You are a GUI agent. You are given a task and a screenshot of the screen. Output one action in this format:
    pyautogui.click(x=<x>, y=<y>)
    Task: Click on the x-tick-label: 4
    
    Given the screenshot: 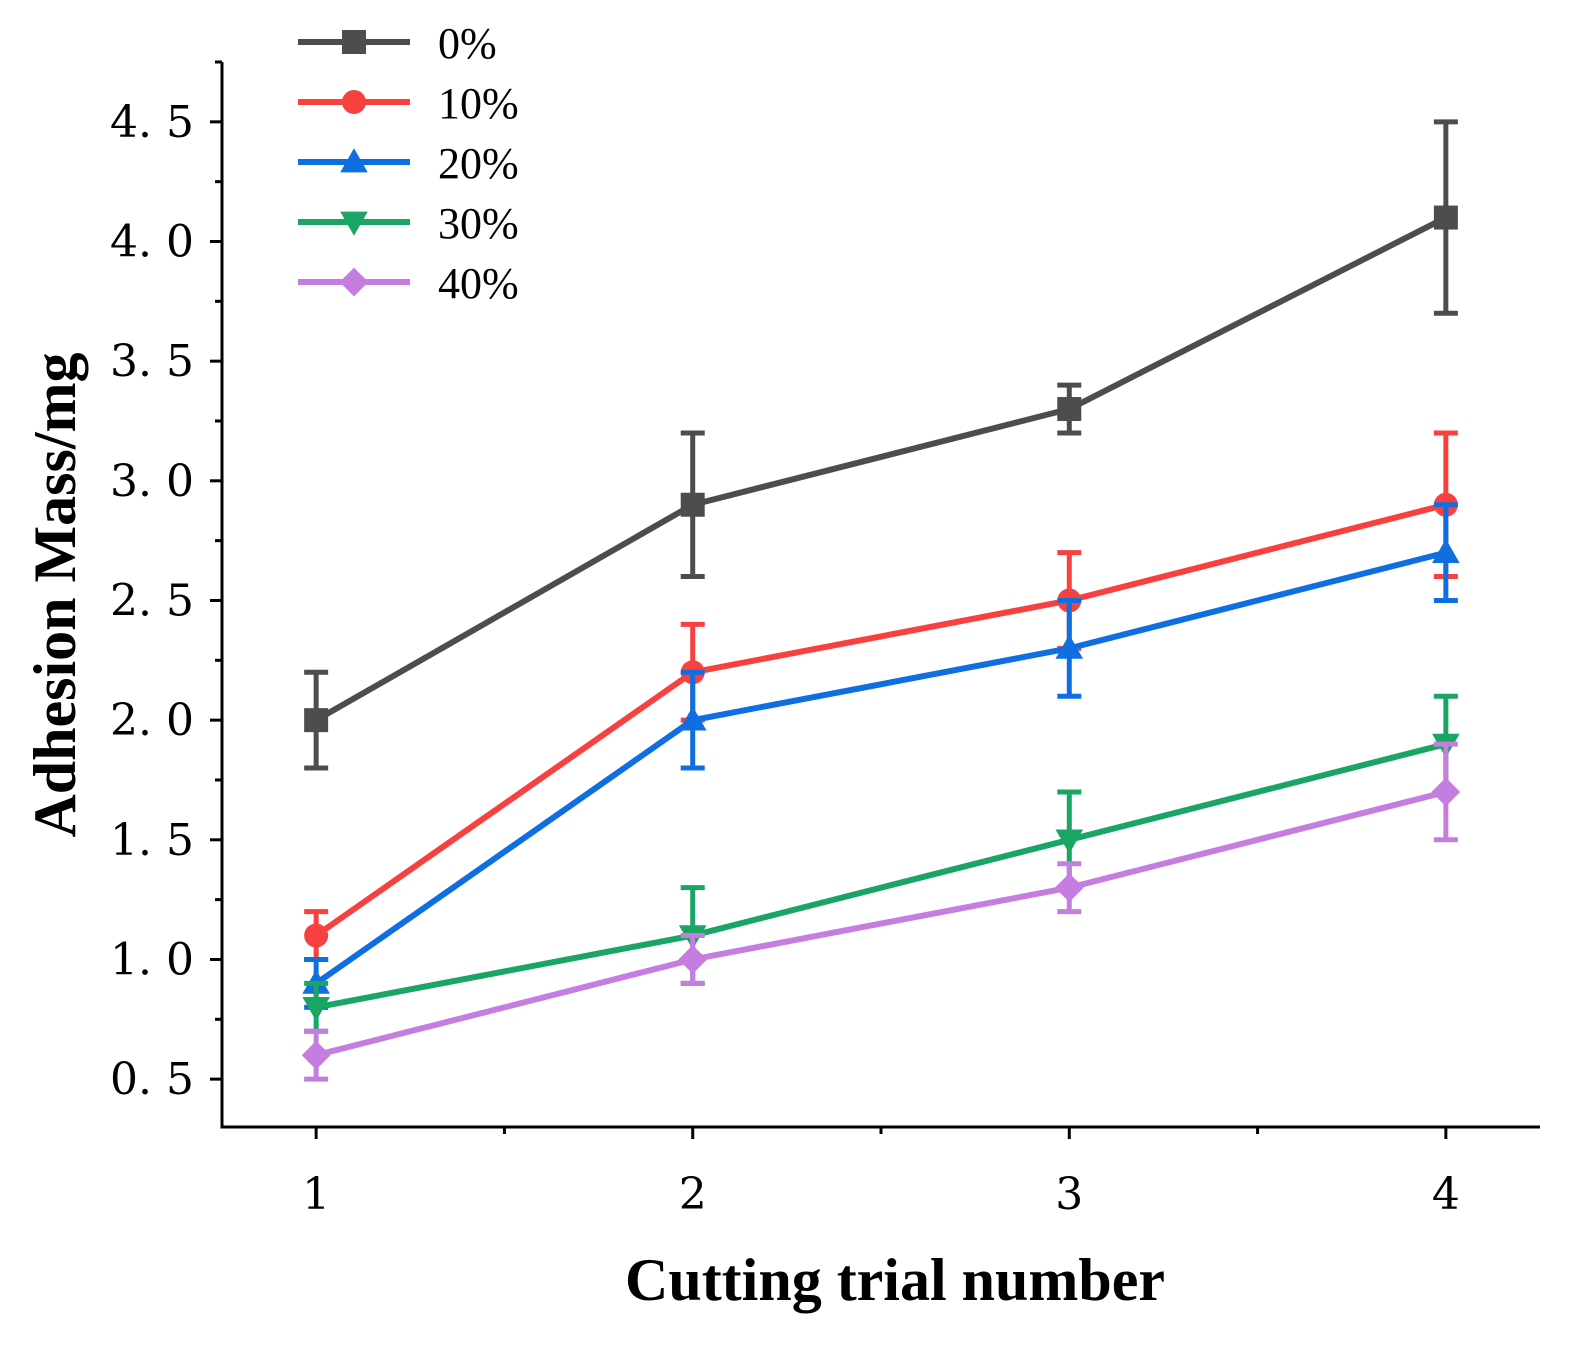 What is the action you would take?
    pyautogui.click(x=1446, y=1194)
    